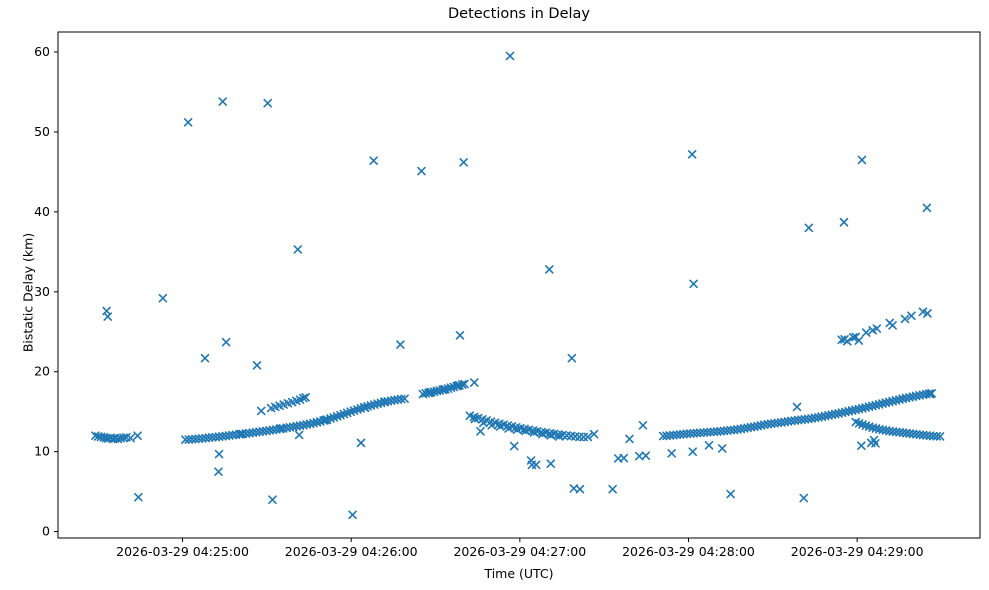 This screenshot has height=590, width=989. Describe the element at coordinates (42, 291) in the screenshot. I see `y-tick-label: 30` at that location.